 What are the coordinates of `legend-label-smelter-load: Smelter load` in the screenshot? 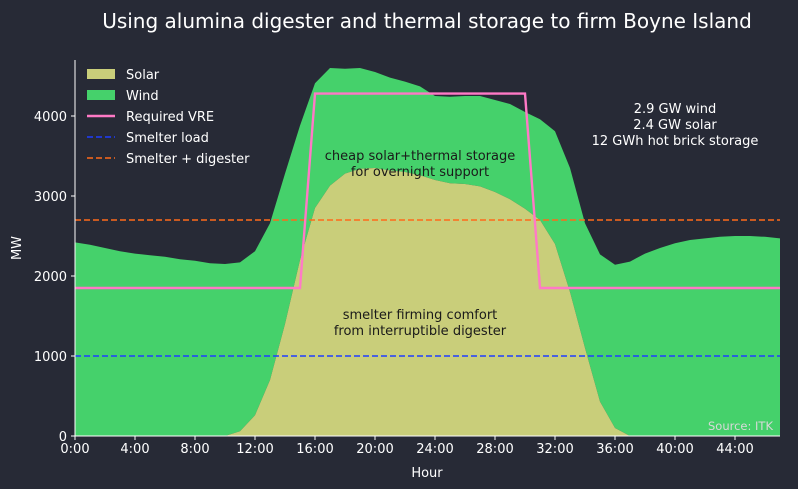 It's located at (167, 138).